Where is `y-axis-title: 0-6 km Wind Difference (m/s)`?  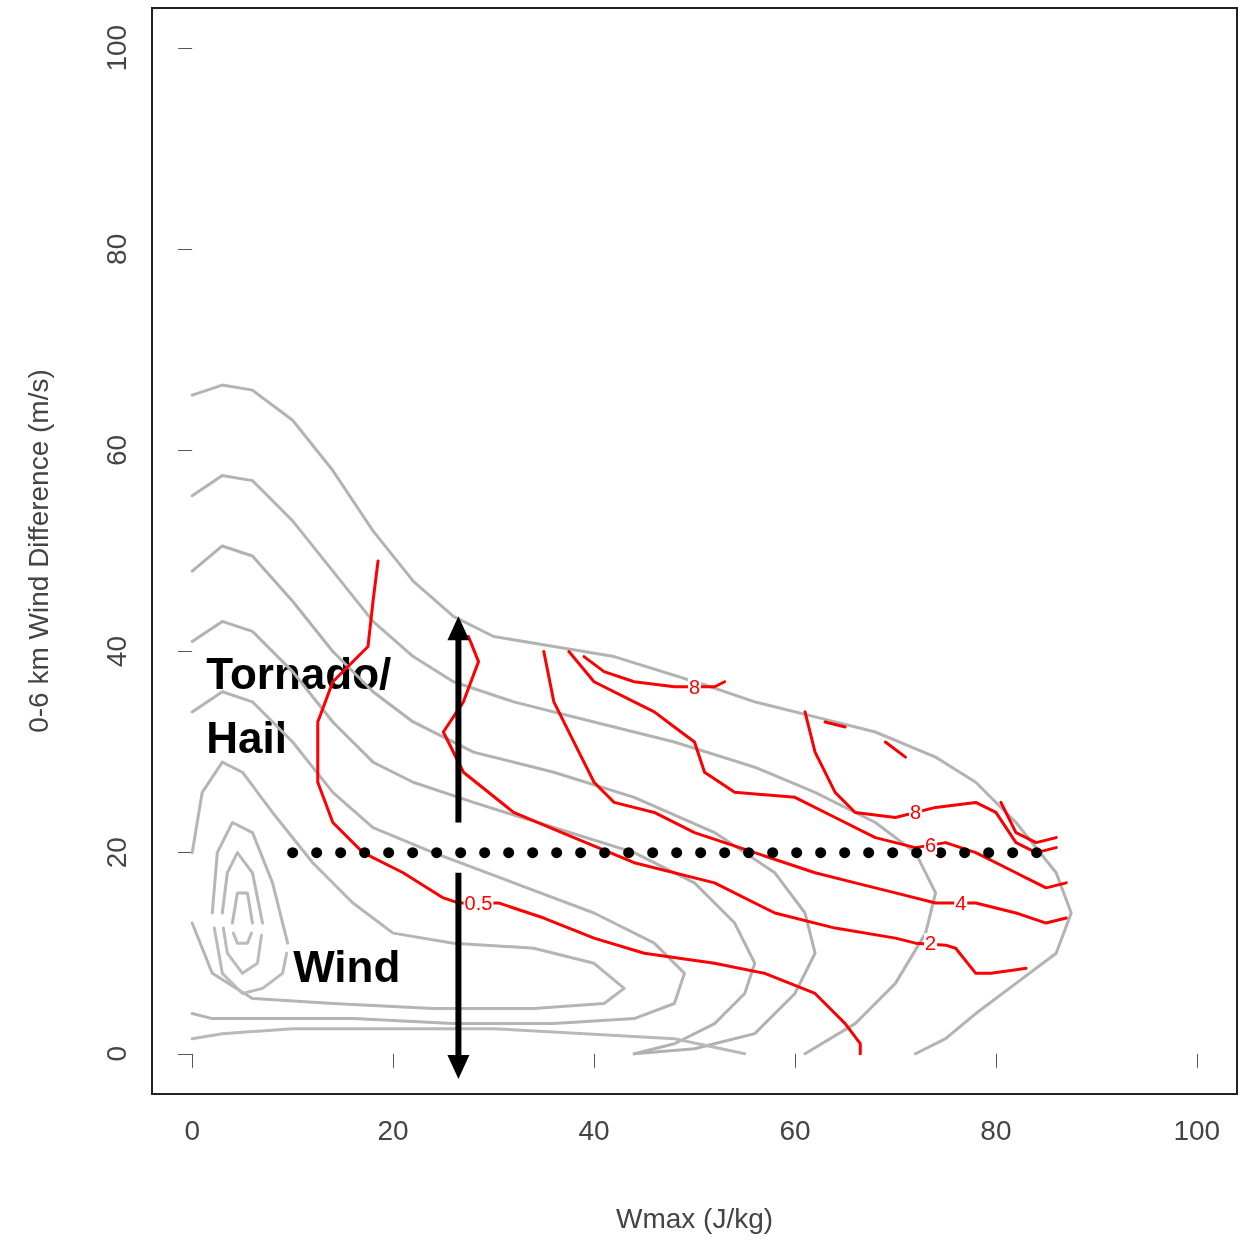
y-axis-title: 0-6 km Wind Difference (m/s) is located at coordinates (38, 551).